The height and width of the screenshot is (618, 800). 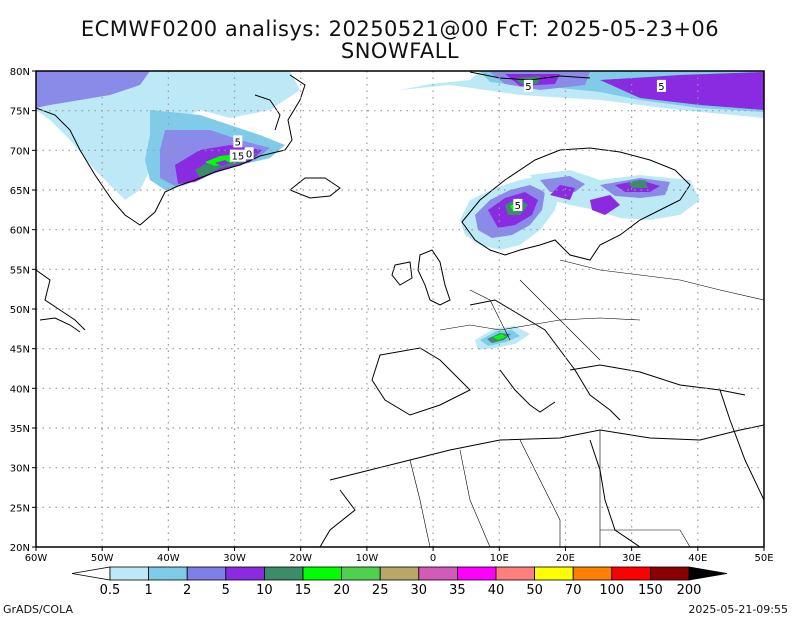 What do you see at coordinates (20, 310) in the screenshot?
I see `lat-tick-label: 50N` at bounding box center [20, 310].